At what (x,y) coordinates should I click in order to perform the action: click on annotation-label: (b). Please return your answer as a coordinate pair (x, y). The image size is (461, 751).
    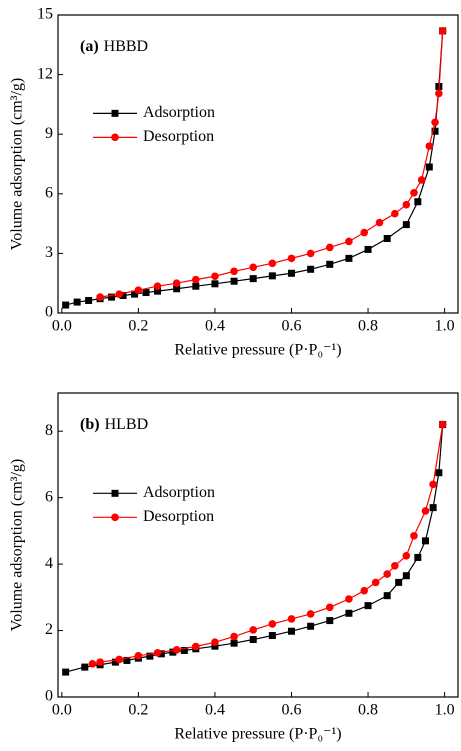
    Looking at the image, I should click on (90, 424).